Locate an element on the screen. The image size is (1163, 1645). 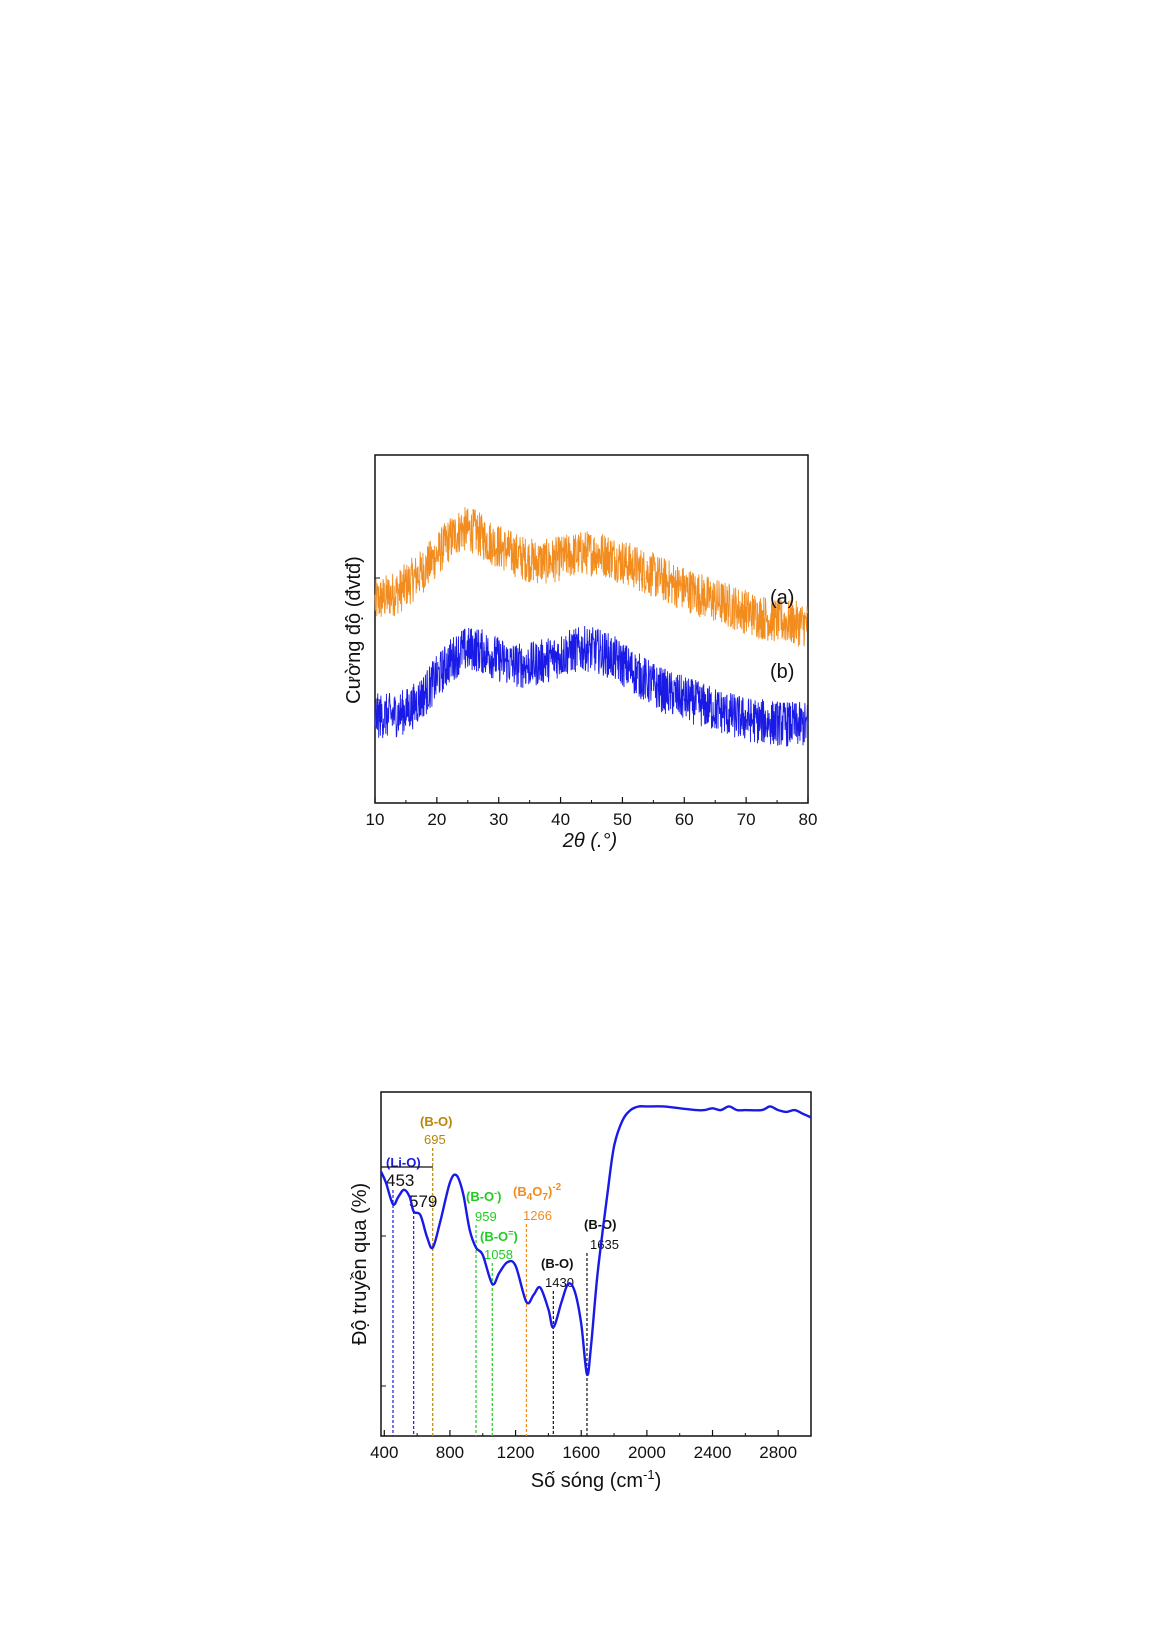
xrd-x-ticks: 10 20 30 40 50 60 70 80 is located at coordinates (592, 703).